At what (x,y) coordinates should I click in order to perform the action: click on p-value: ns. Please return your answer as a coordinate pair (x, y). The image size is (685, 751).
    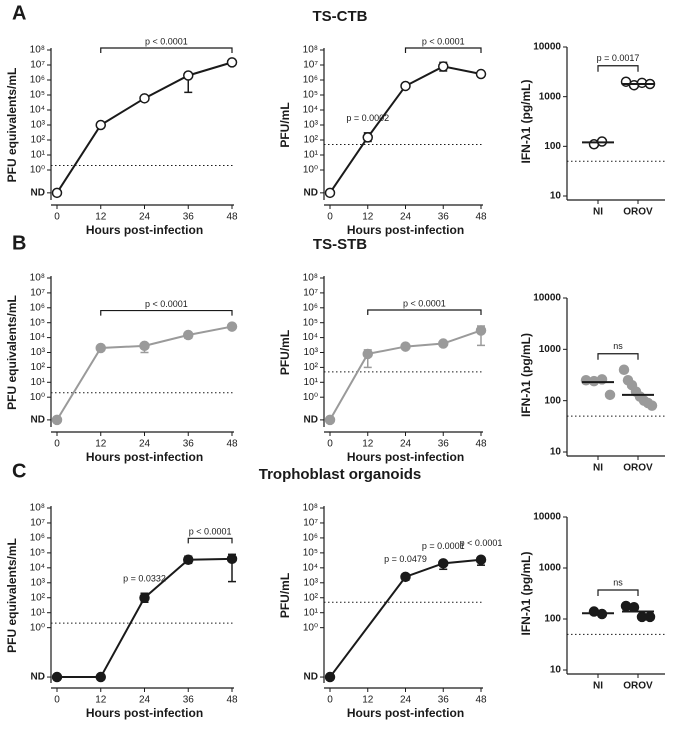
    Looking at the image, I should click on (618, 582).